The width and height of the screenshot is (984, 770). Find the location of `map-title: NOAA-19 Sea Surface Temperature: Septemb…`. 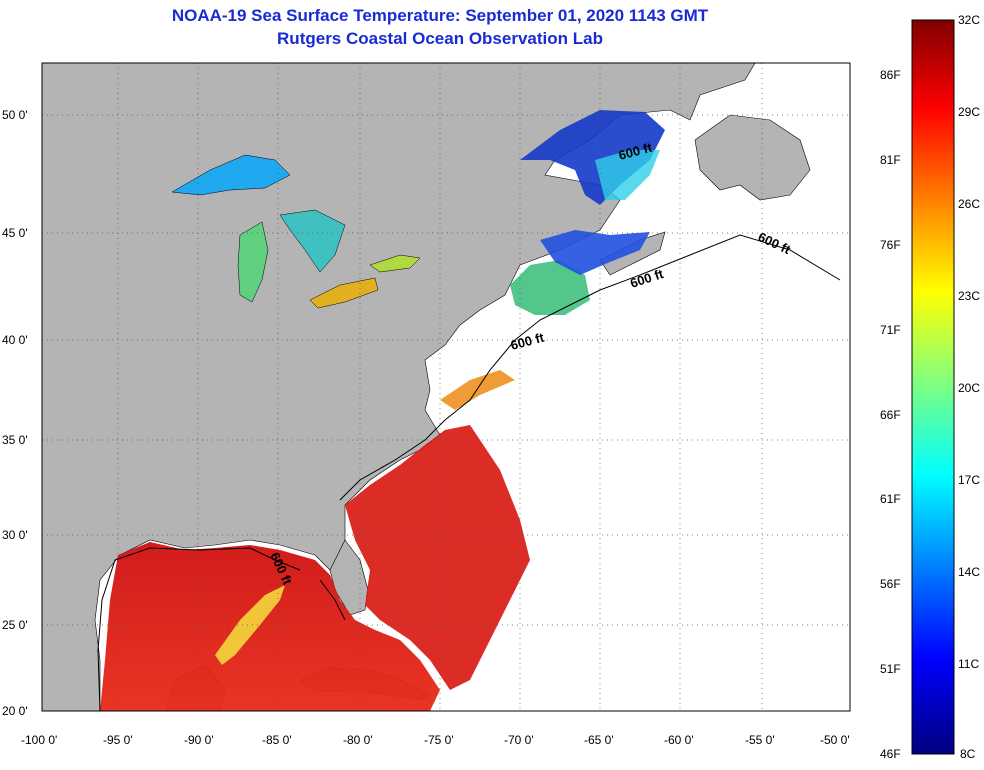

map-title: NOAA-19 Sea Surface Temperature: Septemb… is located at coordinates (440, 15).